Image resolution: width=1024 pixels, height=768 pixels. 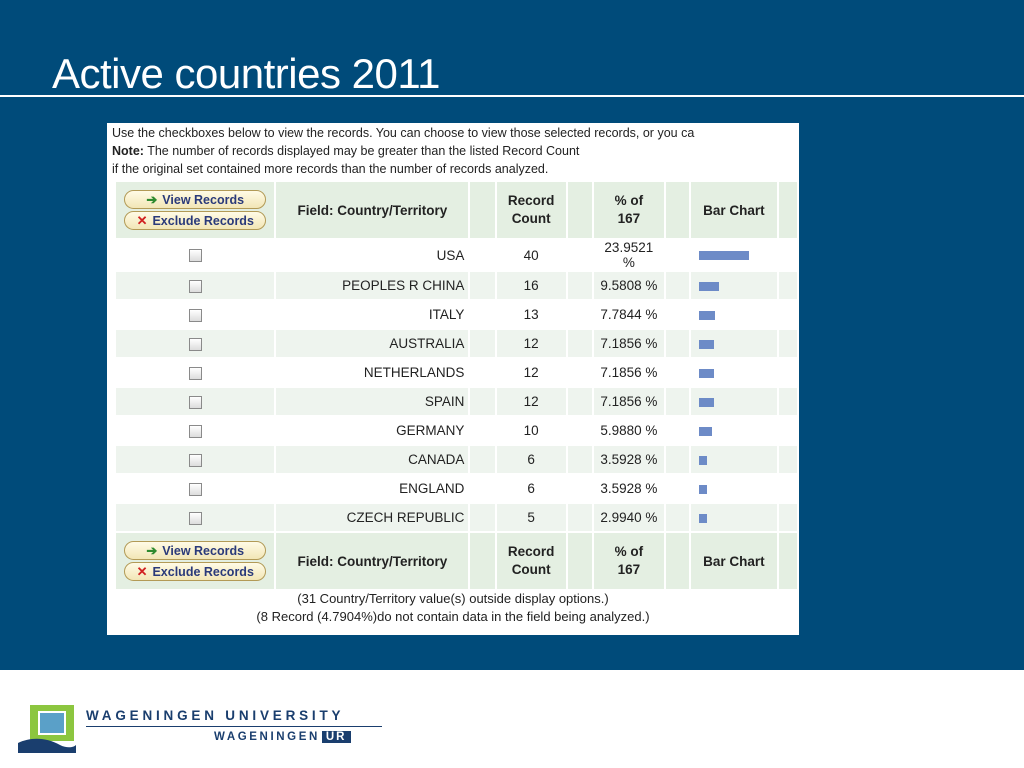 What do you see at coordinates (512, 719) in the screenshot?
I see `slide-footer` at bounding box center [512, 719].